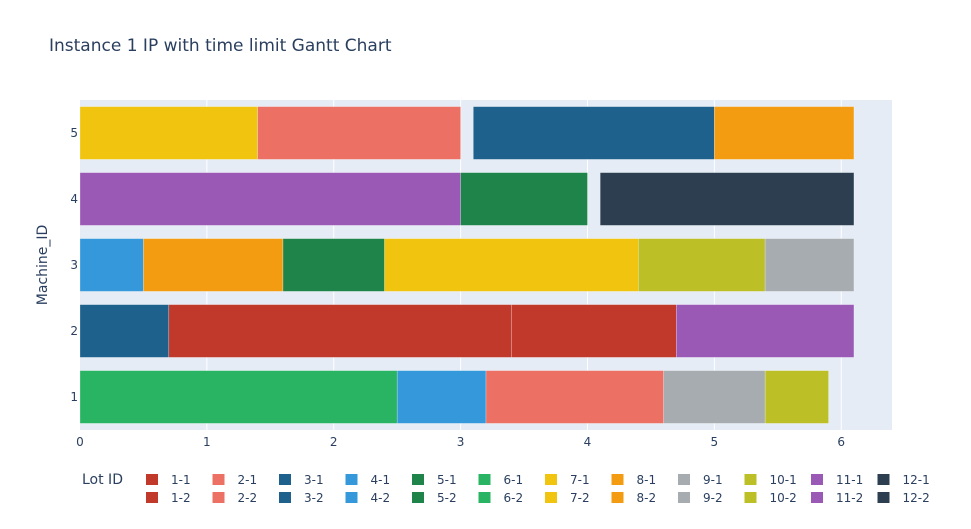 The image size is (971, 529). Describe the element at coordinates (588, 442) in the screenshot. I see `x-tick-label: 4` at that location.